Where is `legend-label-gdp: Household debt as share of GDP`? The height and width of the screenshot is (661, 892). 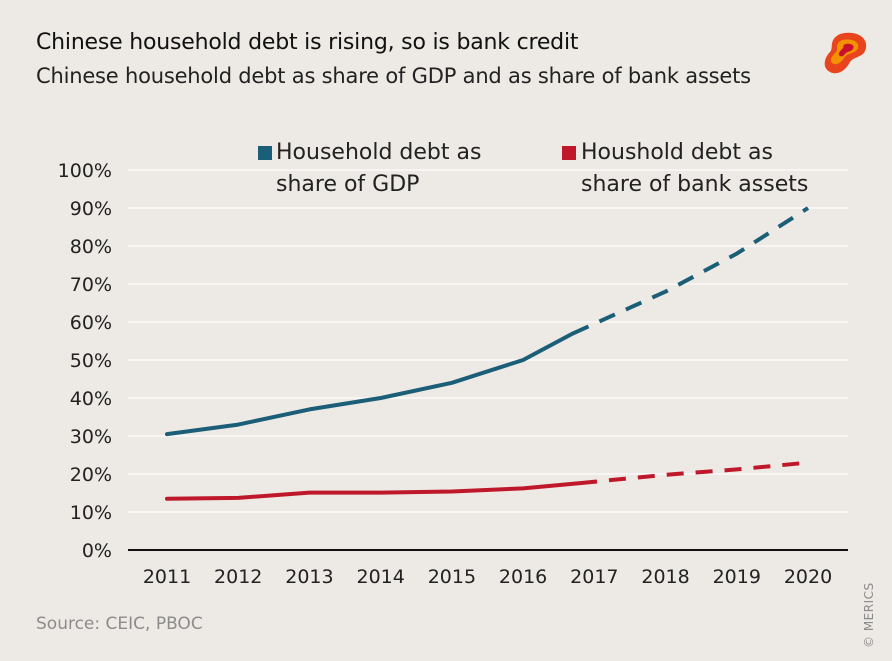
legend-label-gdp: Household debt as share of GDP is located at coordinates (378, 169).